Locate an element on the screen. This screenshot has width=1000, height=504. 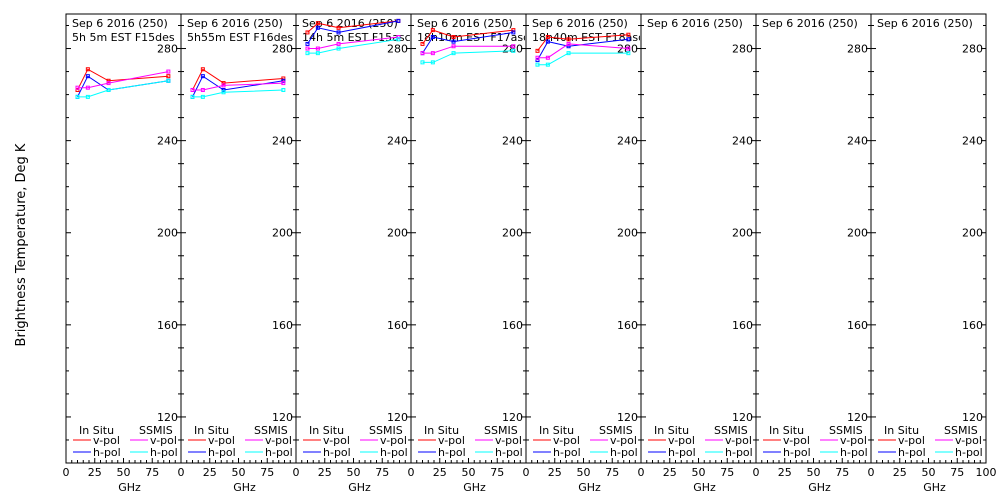
x-tick-label: 100 is located at coordinates (986, 472).